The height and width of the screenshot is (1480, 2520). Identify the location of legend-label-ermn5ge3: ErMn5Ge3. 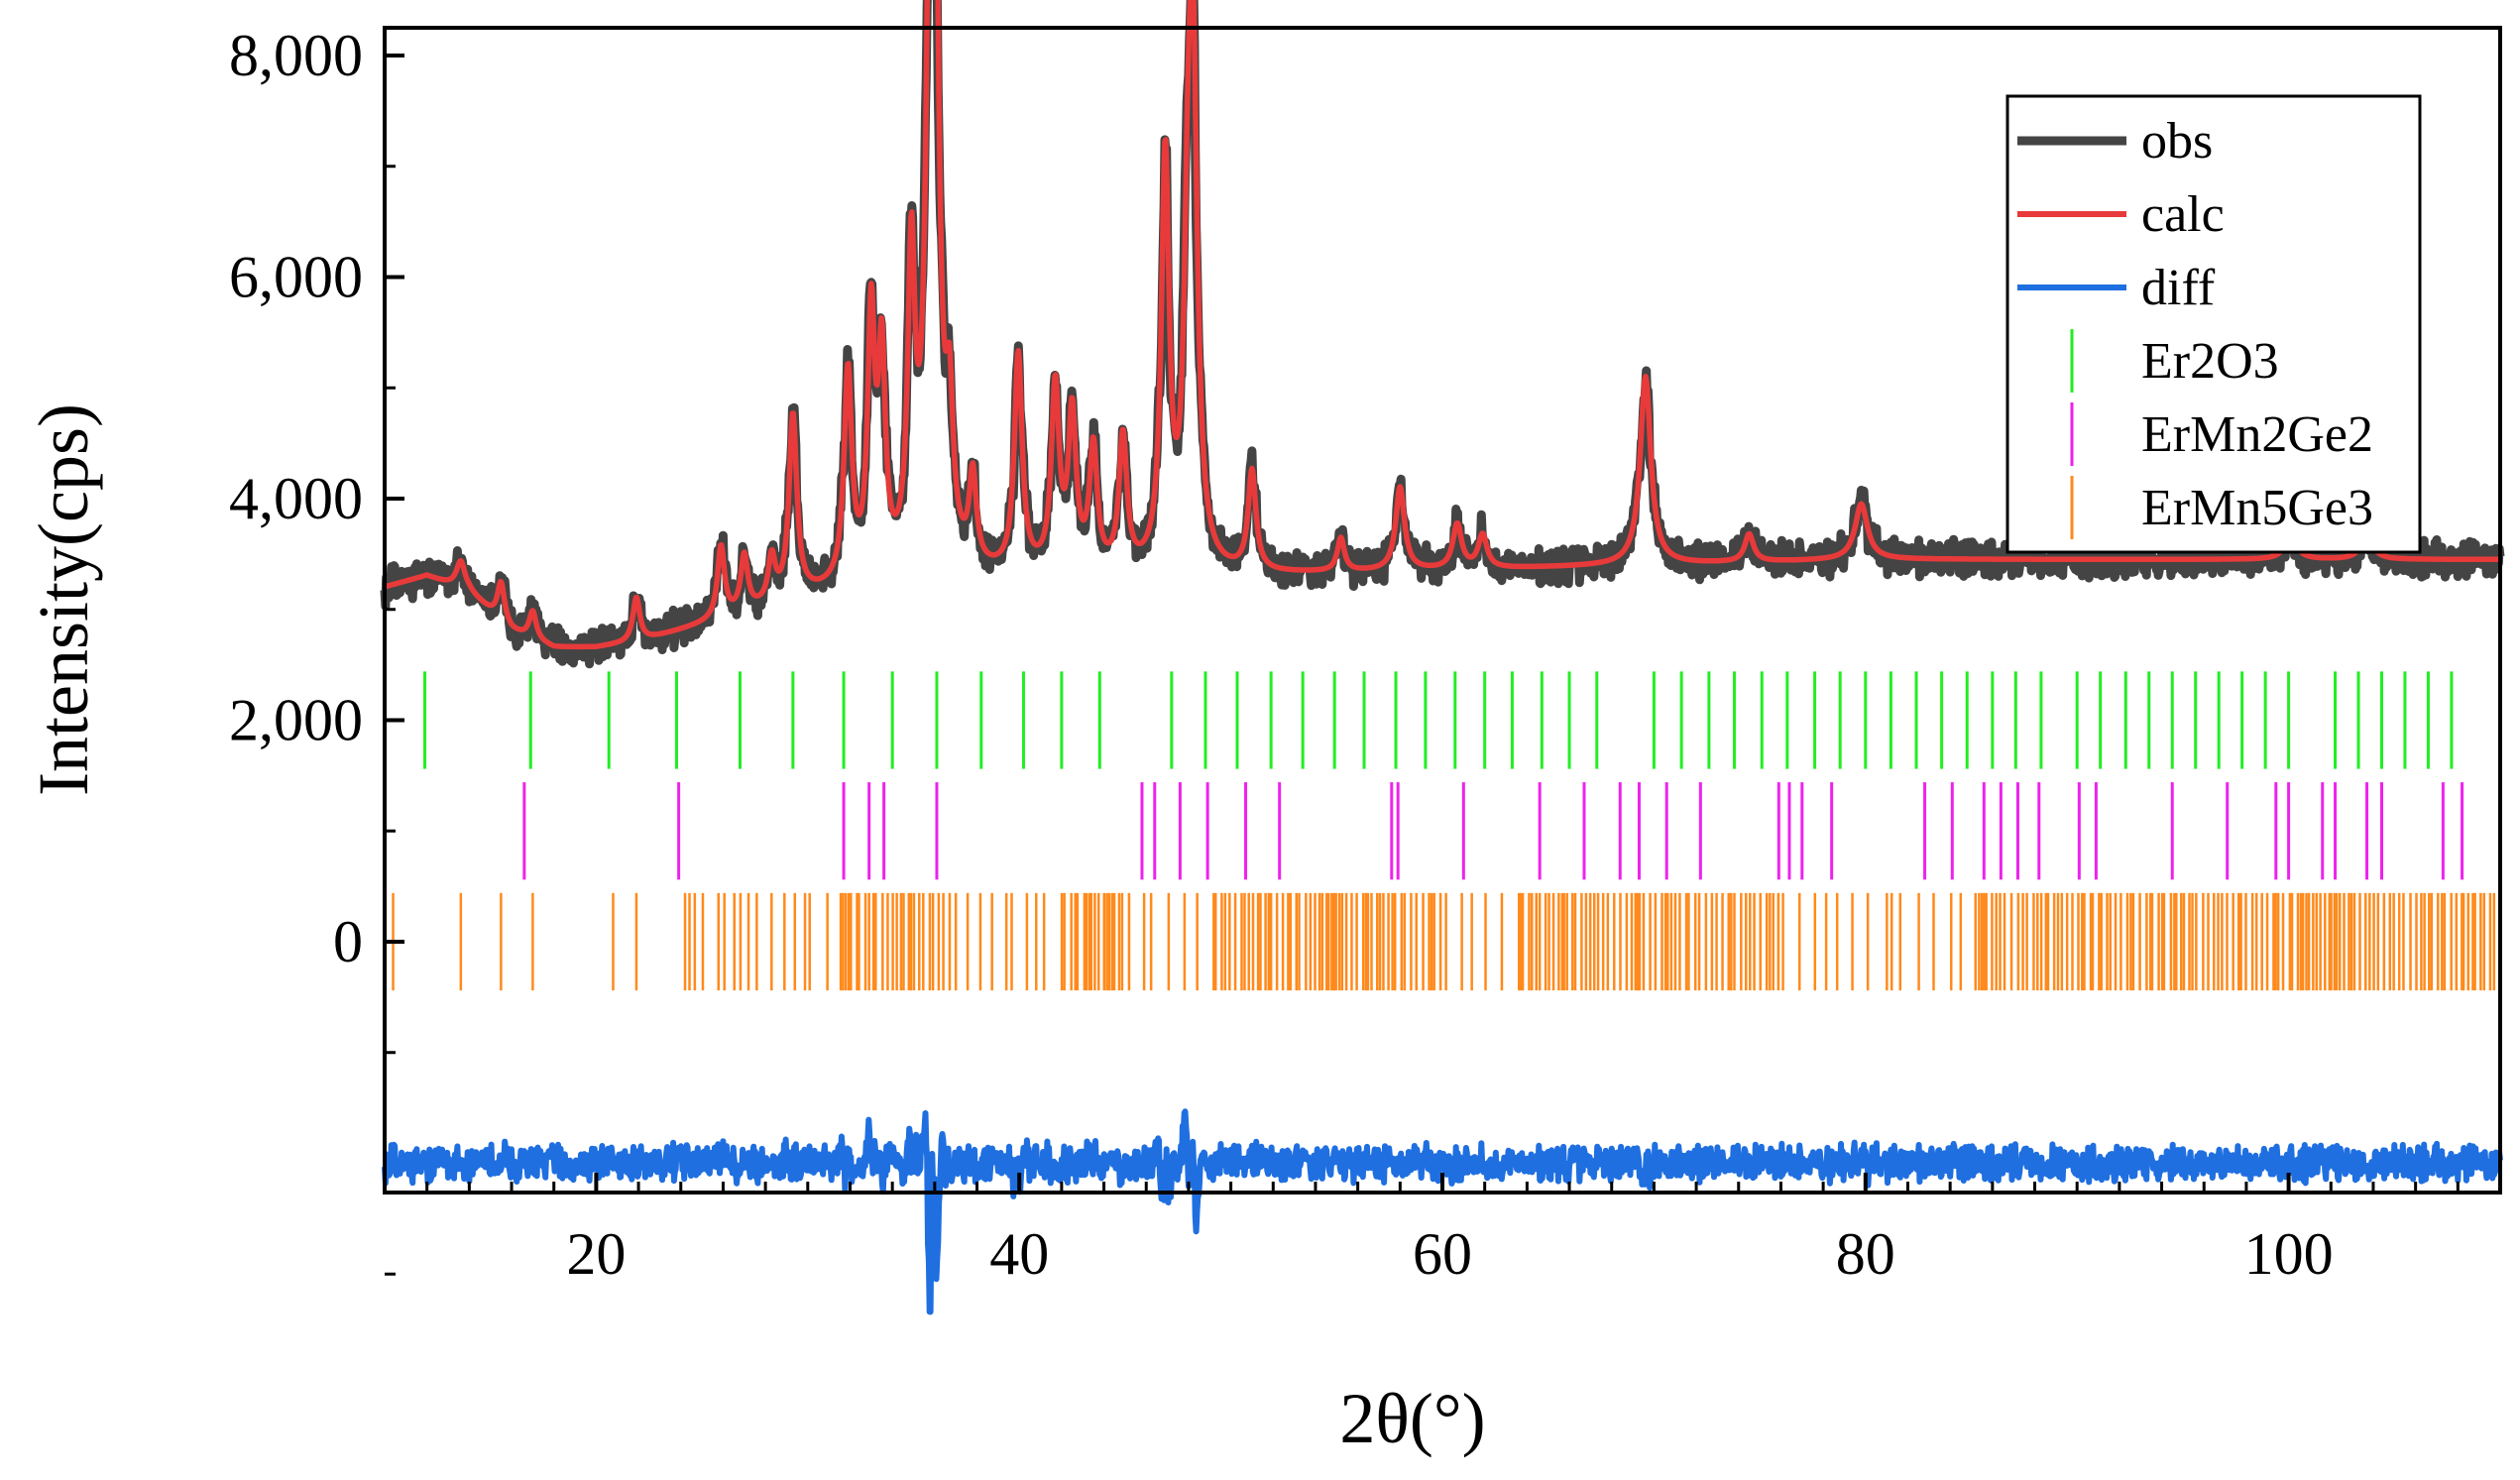
(2257, 508).